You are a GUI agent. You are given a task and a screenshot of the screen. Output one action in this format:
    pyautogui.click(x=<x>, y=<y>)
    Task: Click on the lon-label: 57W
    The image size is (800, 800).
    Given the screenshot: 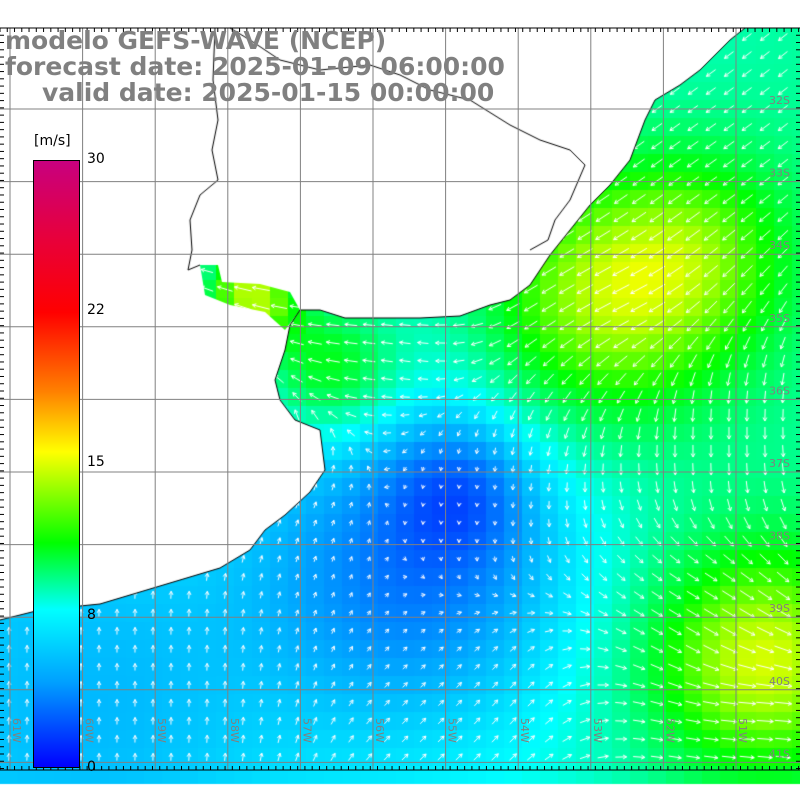 What is the action you would take?
    pyautogui.click(x=306, y=730)
    